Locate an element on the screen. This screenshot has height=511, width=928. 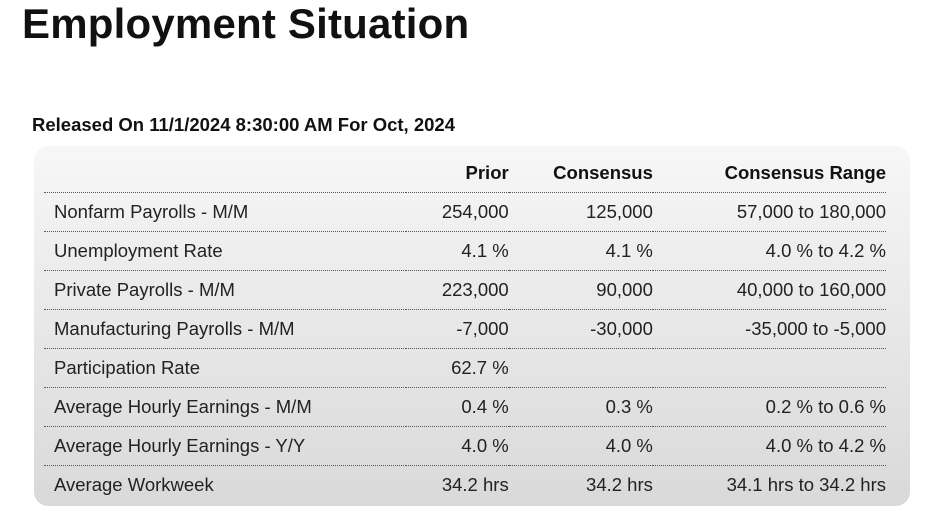
cell-indicator: Participation Rate is located at coordinates (225, 368).